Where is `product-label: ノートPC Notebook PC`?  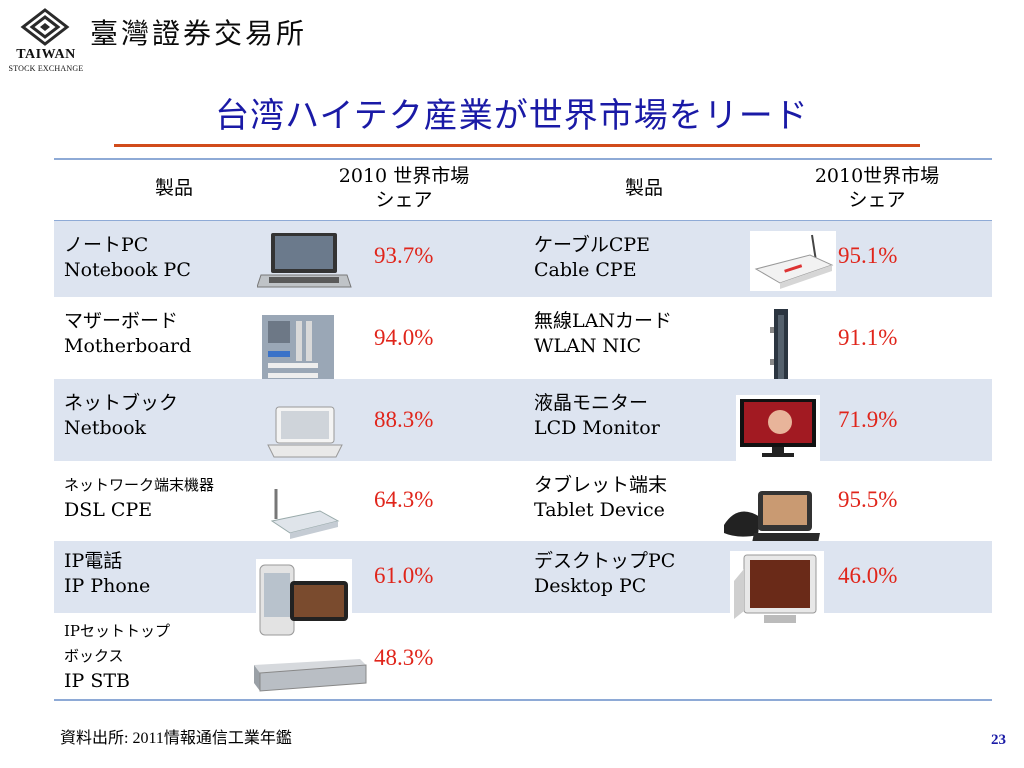 product-label: ノートPC Notebook PC is located at coordinates (127, 258).